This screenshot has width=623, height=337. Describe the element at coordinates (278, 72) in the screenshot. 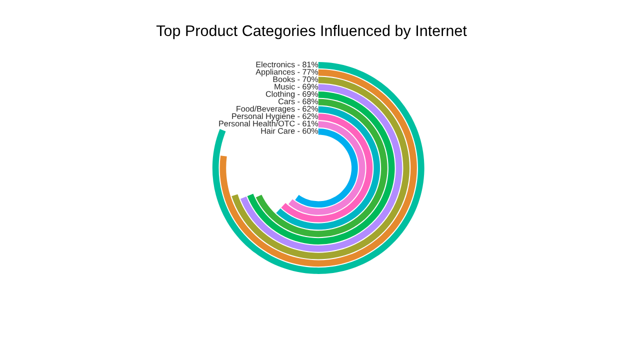

I see `category-label: Appliances -` at that location.